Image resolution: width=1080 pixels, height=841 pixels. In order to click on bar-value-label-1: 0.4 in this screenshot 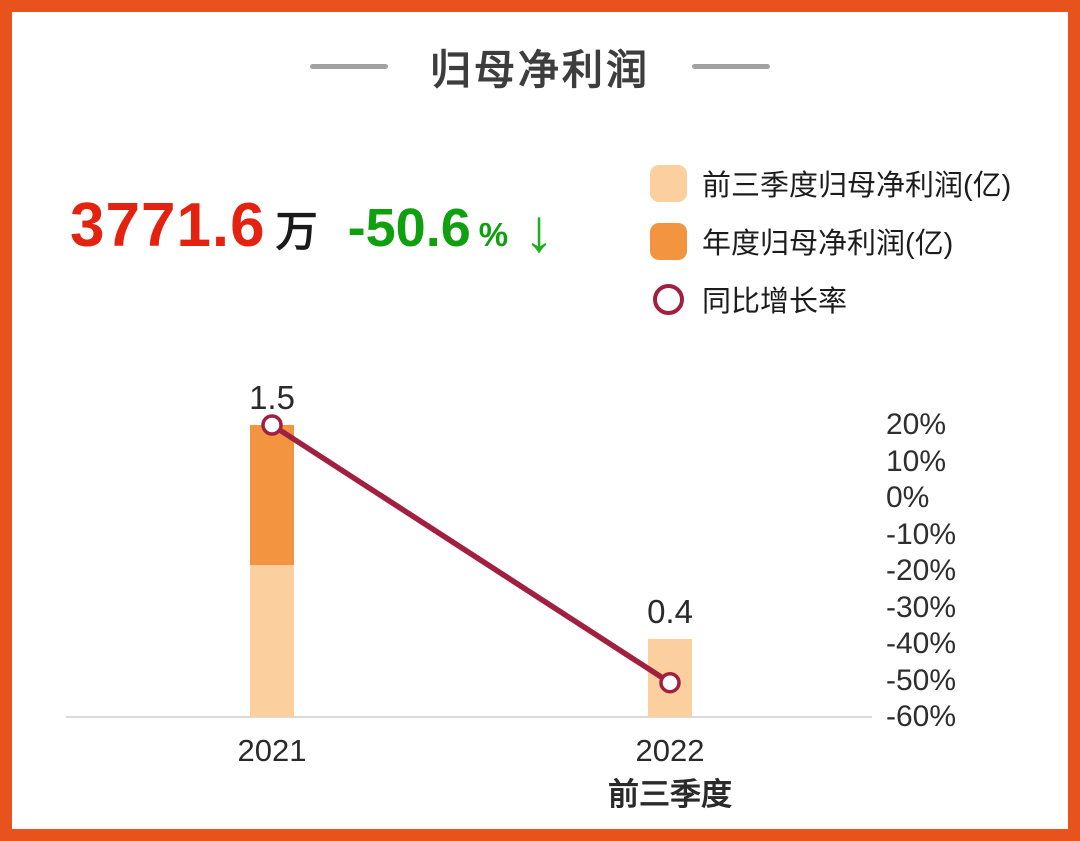, I will do `click(670, 612)`.